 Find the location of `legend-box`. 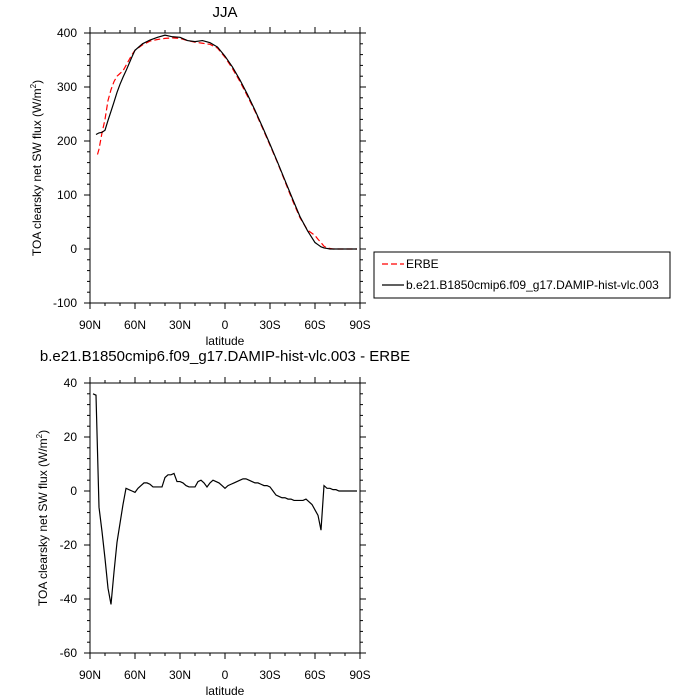

legend-box is located at coordinates (522, 275).